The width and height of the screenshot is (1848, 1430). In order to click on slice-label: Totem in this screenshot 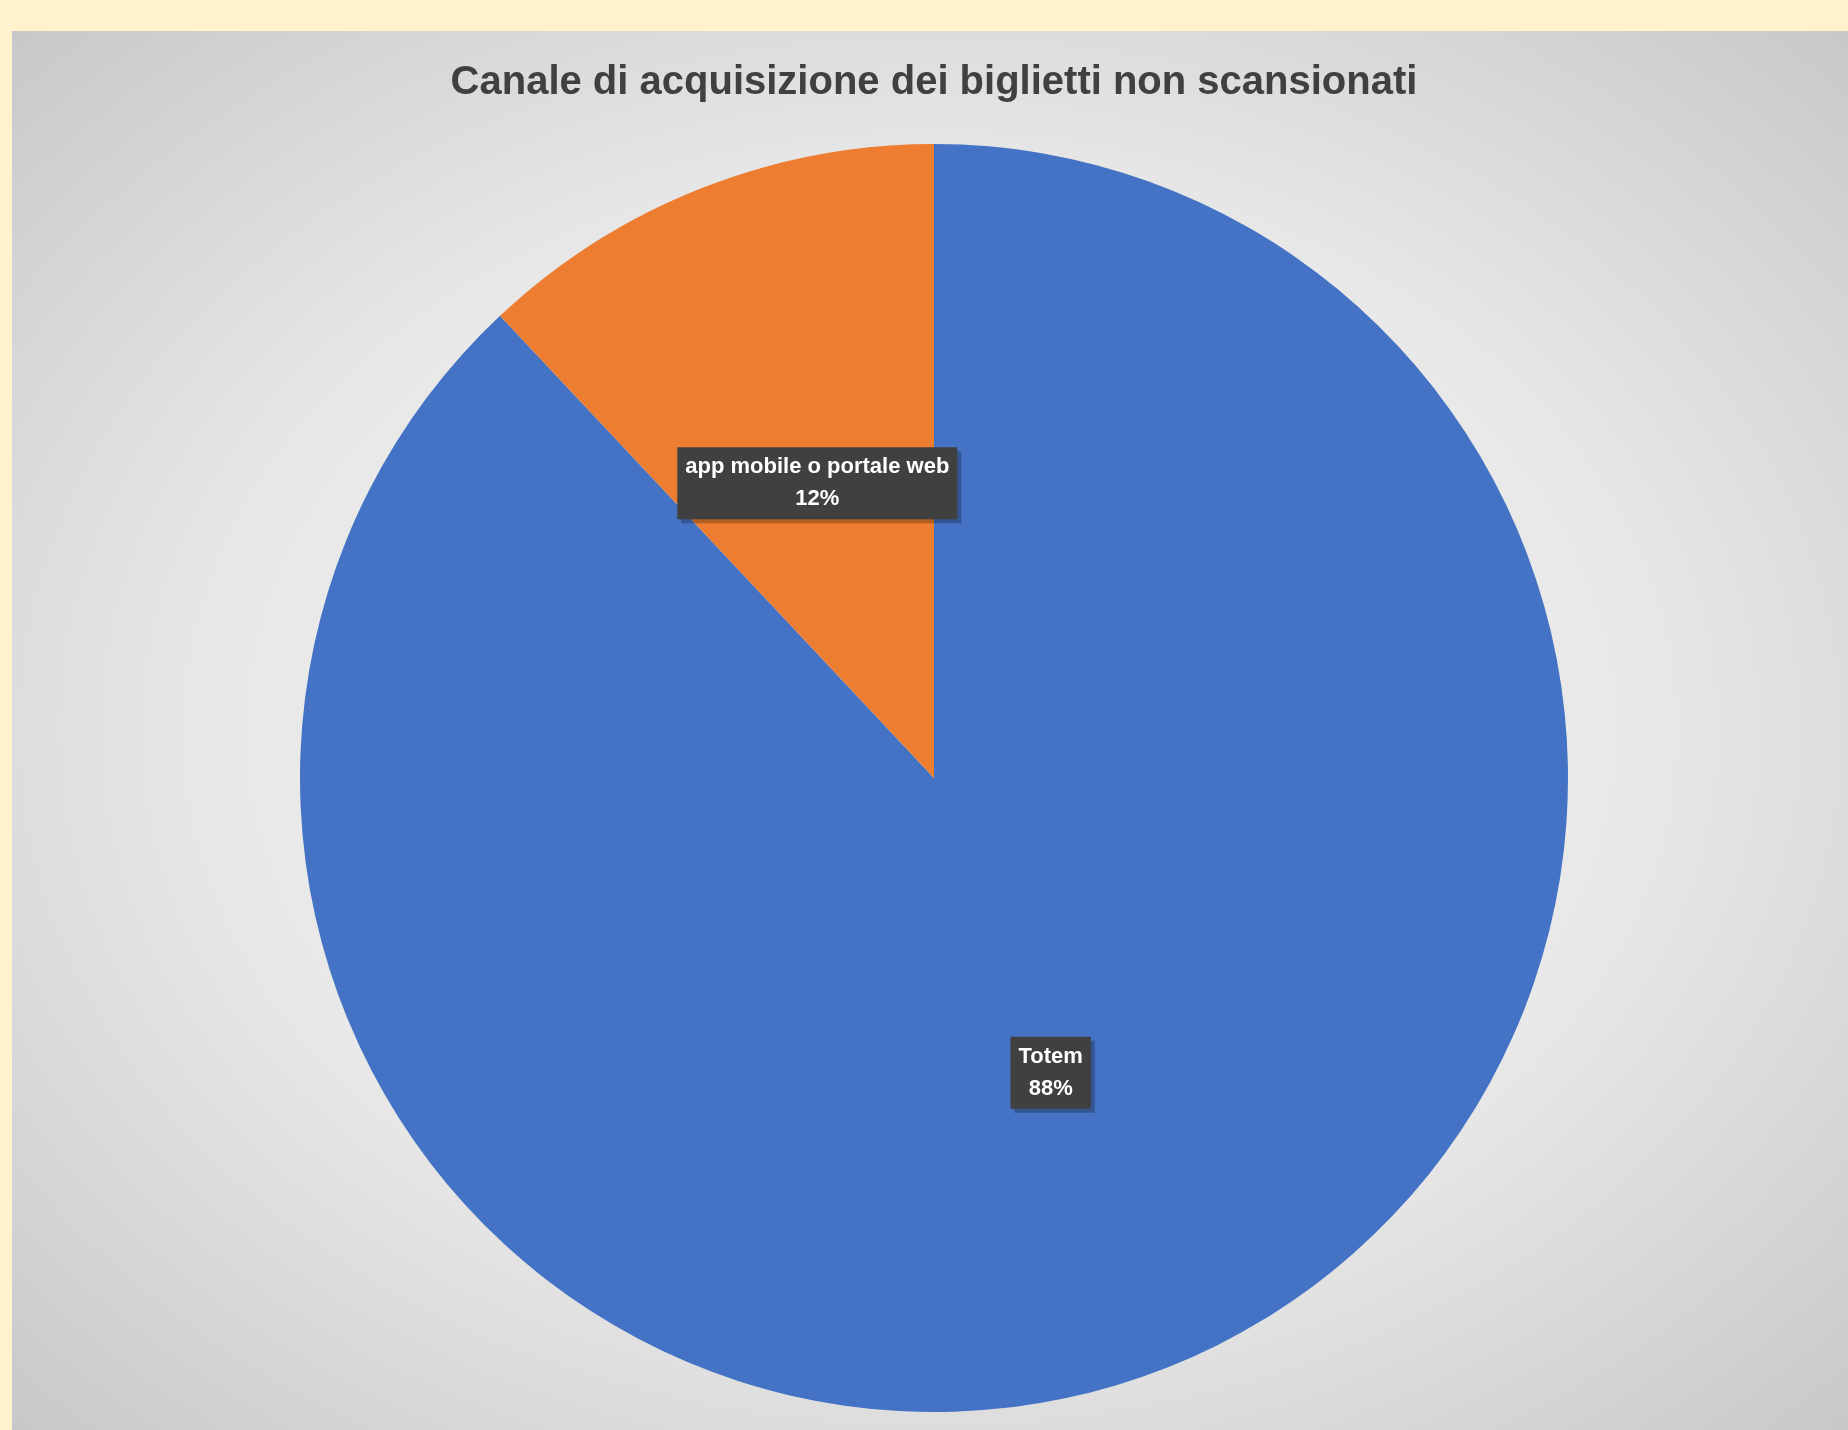, I will do `click(1050, 1055)`.